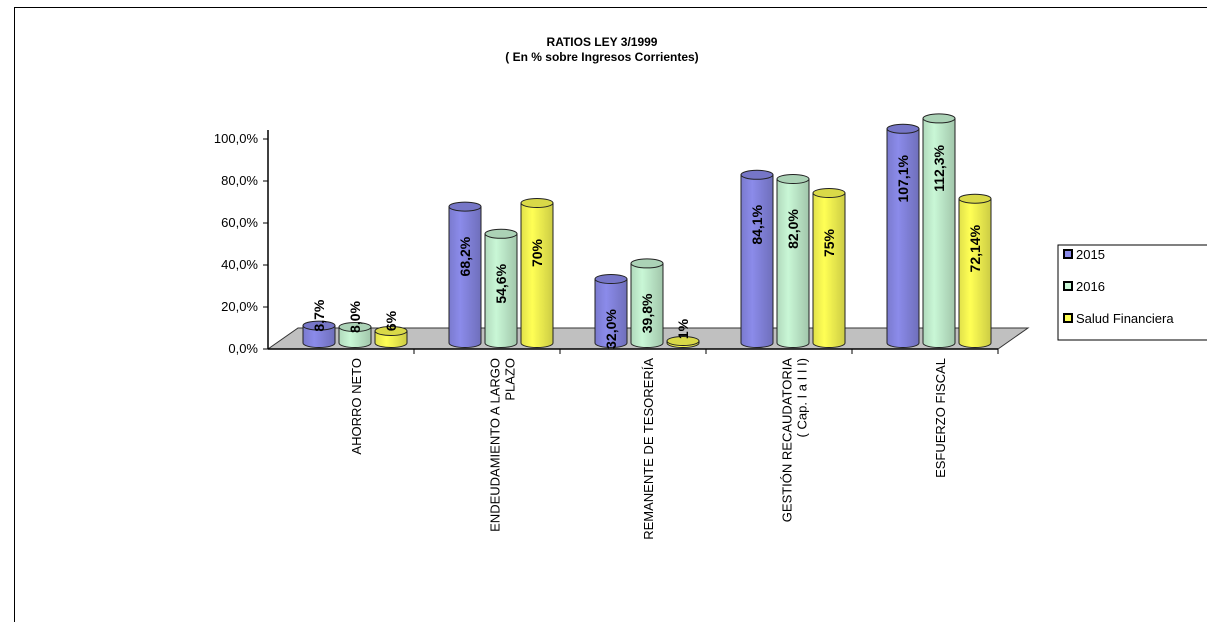  I want to click on category-label-5: ESFUERZO FISCAL, so click(940, 418).